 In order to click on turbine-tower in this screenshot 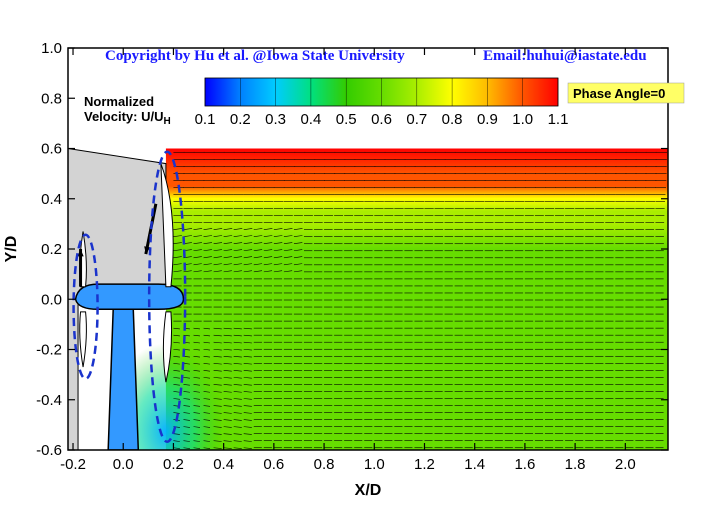, I will do `click(123, 379)`.